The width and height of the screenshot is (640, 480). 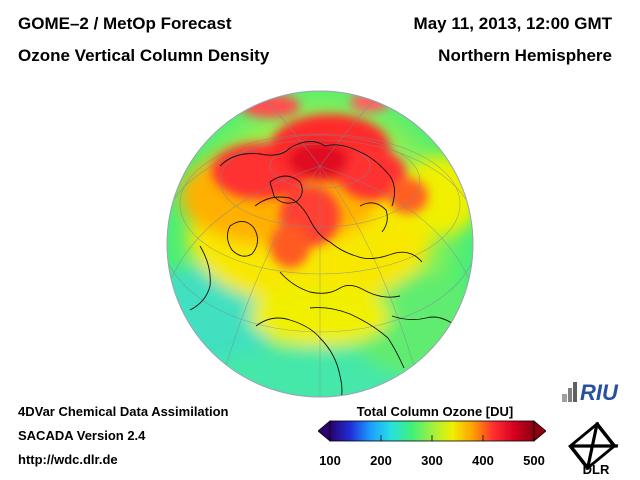 What do you see at coordinates (324, 431) in the screenshot?
I see `colorbar-min-arrow` at bounding box center [324, 431].